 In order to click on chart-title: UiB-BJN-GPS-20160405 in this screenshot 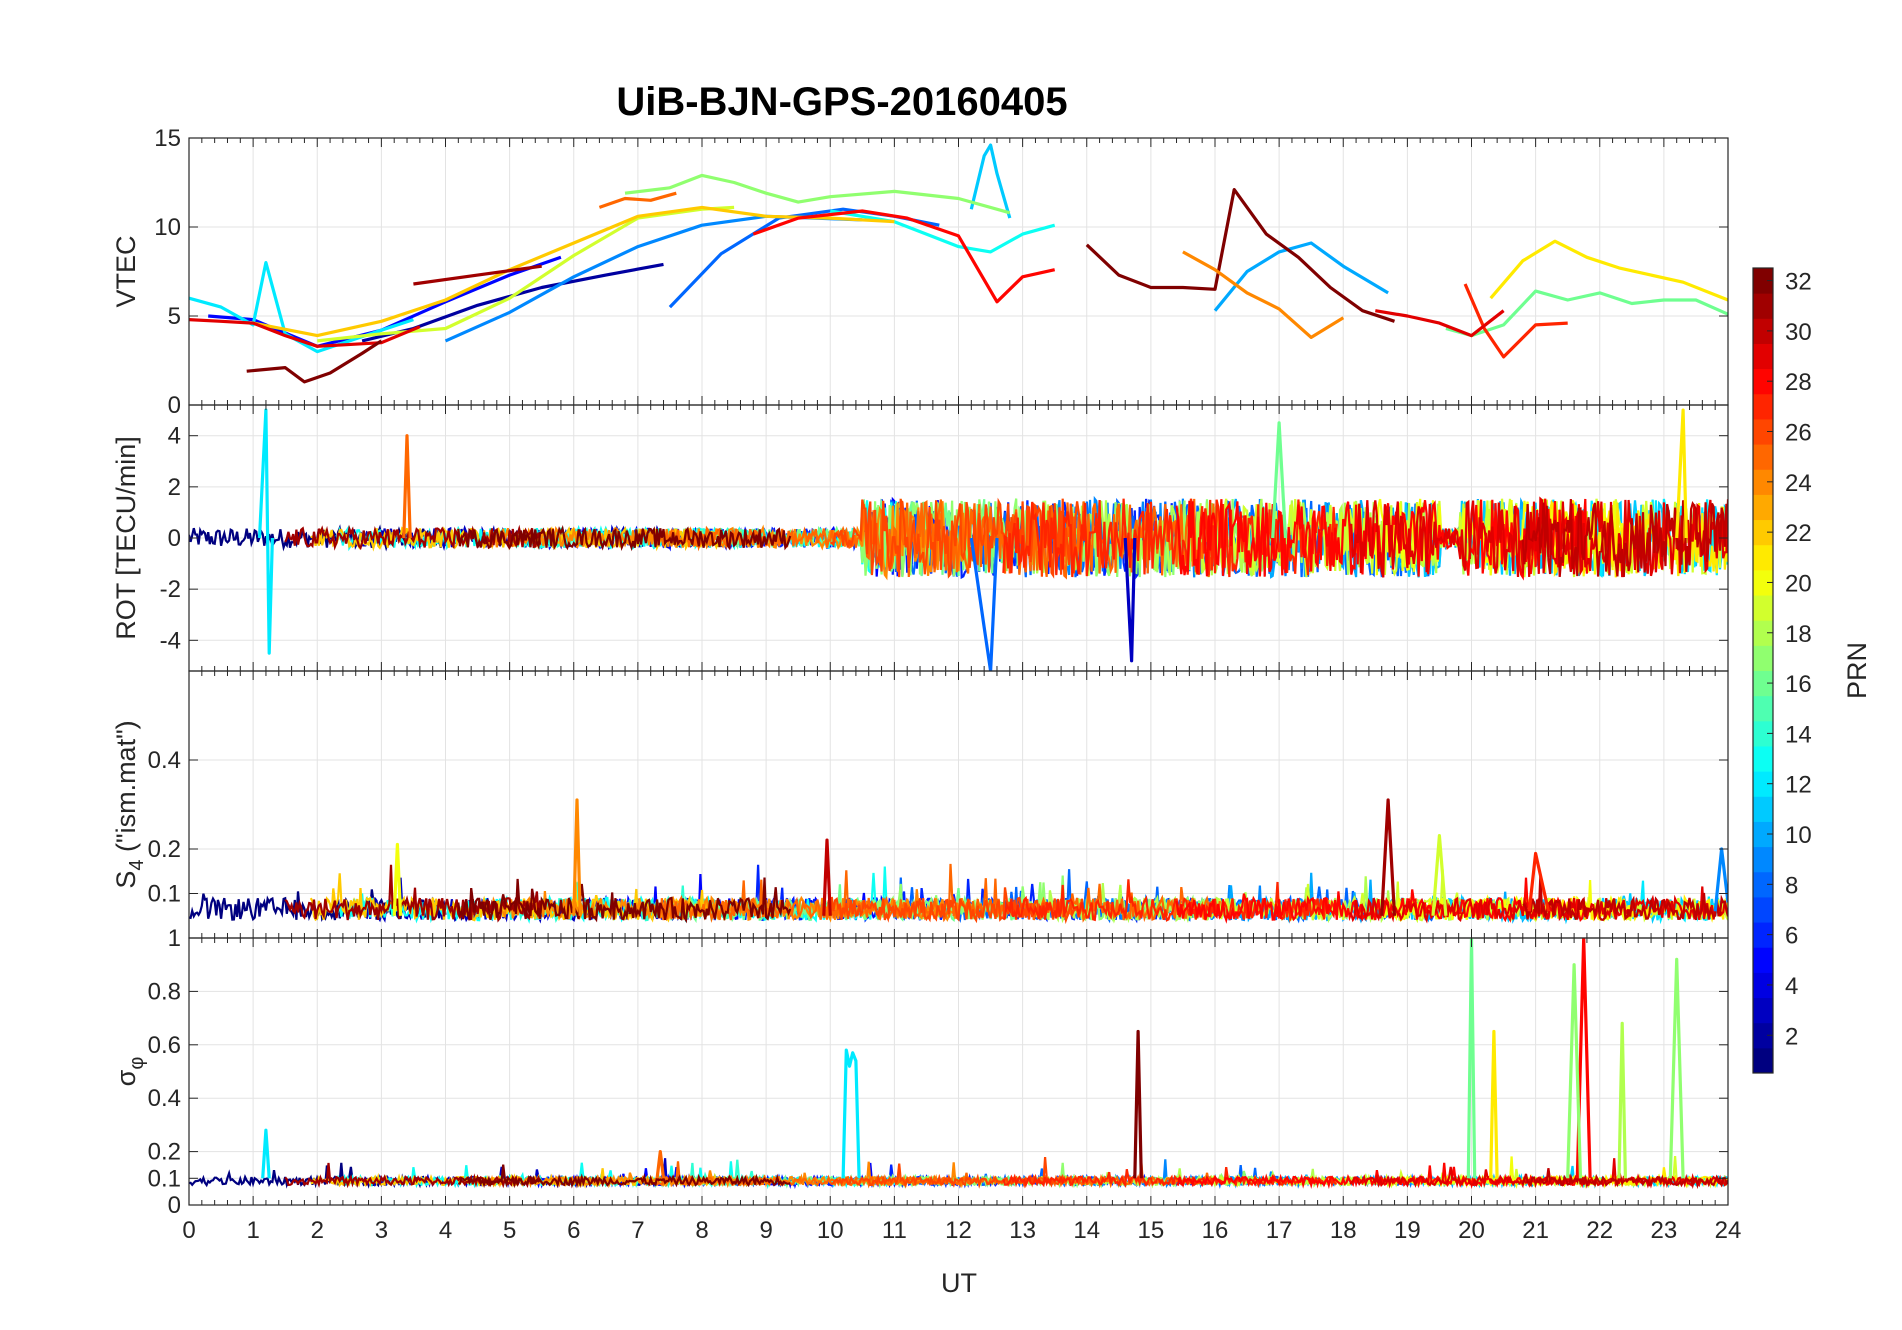, I will do `click(841, 102)`.